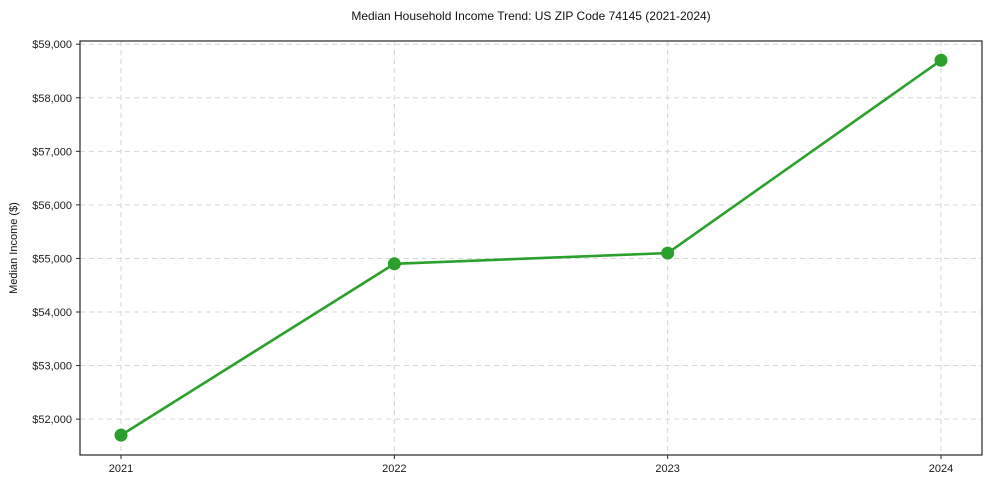 Image resolution: width=989 pixels, height=490 pixels. I want to click on x-tick-label: 2024, so click(941, 469).